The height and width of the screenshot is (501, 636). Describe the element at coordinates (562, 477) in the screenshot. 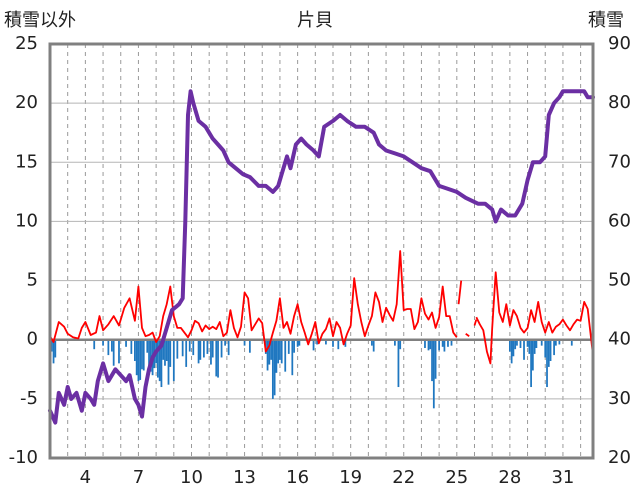

I see `x-tick-label: 31` at that location.